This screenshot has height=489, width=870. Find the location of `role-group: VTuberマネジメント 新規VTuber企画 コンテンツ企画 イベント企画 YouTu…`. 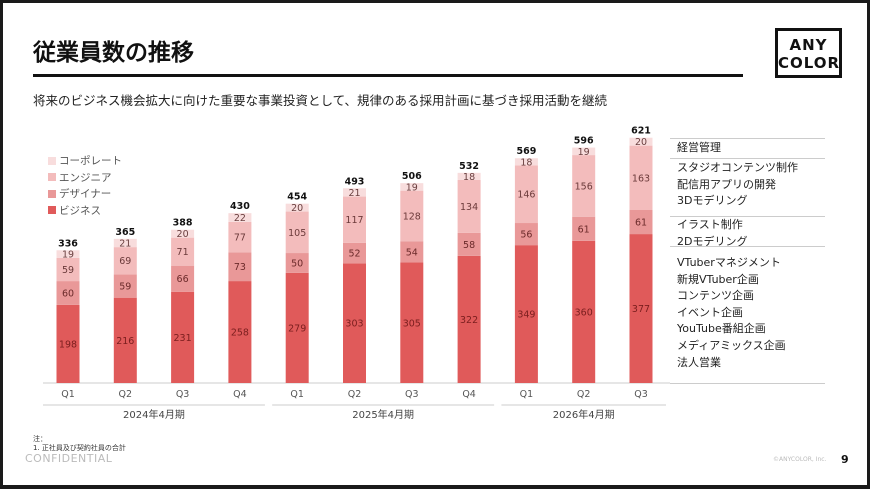

role-group: VTuberマネジメント 新規VTuber企画 コンテンツ企画 イベント企画 YouTu… is located at coordinates (731, 313).